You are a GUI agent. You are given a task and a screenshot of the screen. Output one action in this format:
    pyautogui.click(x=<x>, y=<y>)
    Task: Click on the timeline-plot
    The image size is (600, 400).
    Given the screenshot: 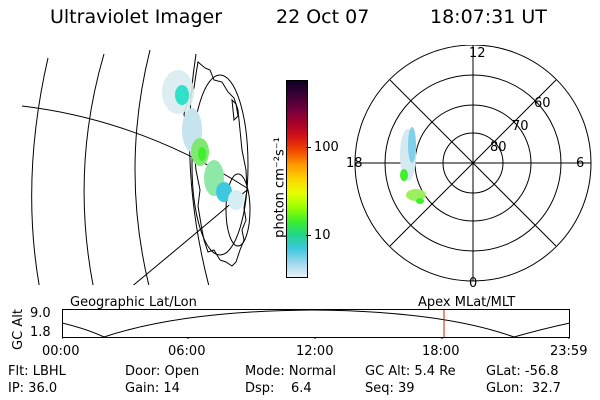 What is the action you would take?
    pyautogui.click(x=316, y=324)
    